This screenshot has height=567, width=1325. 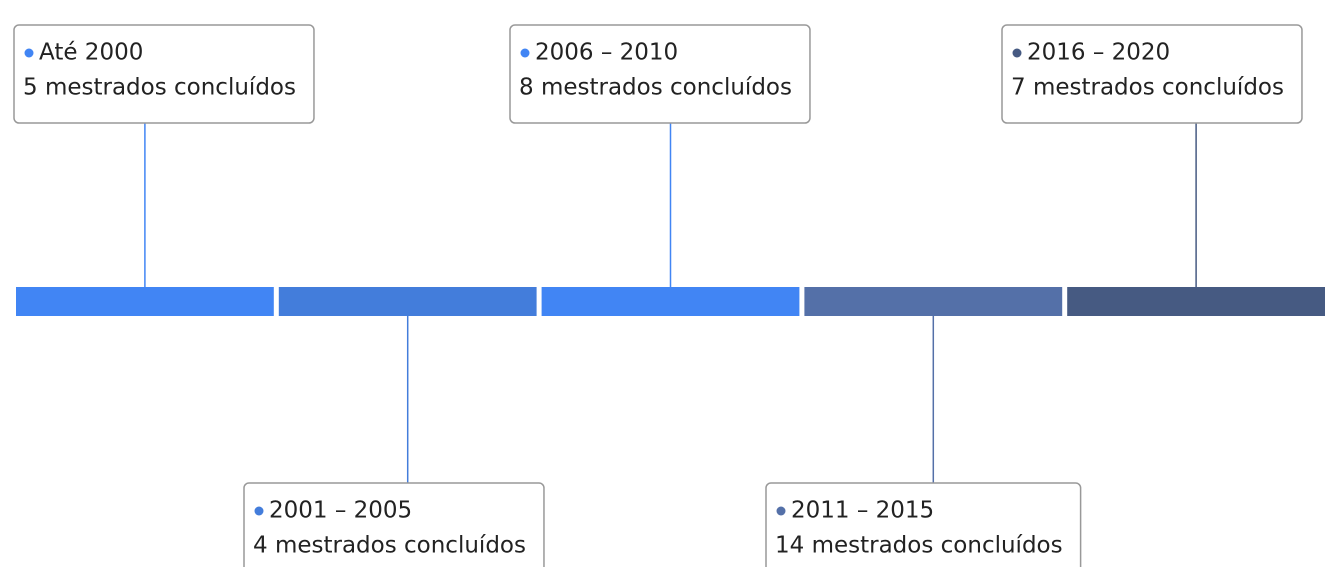 What do you see at coordinates (655, 88) in the screenshot?
I see `event-description: 8 mestrados concluídos` at bounding box center [655, 88].